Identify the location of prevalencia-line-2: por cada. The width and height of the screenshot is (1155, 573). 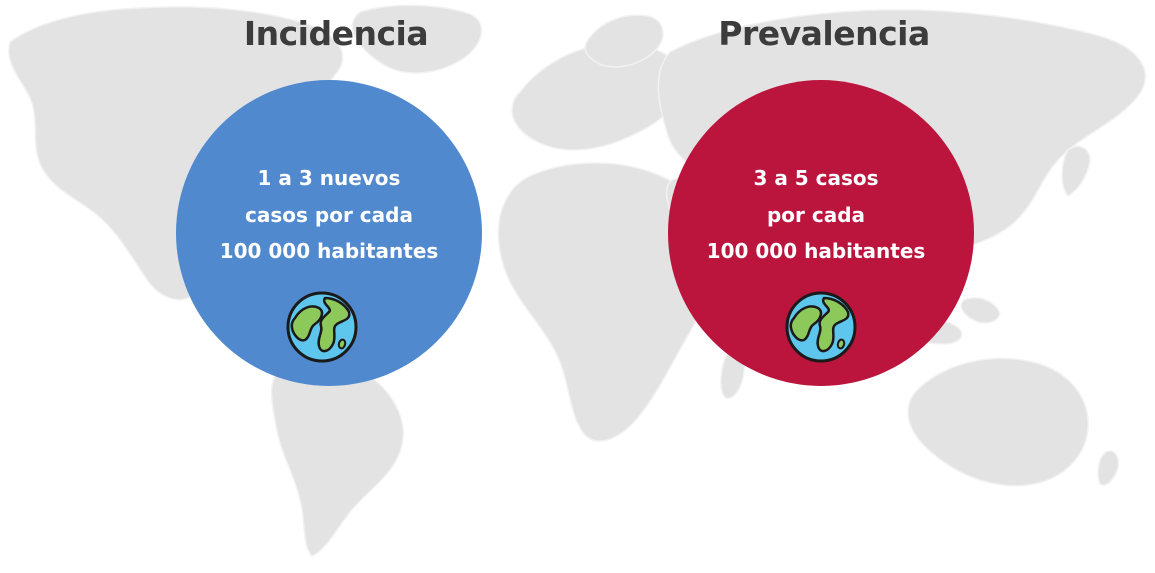
(816, 214).